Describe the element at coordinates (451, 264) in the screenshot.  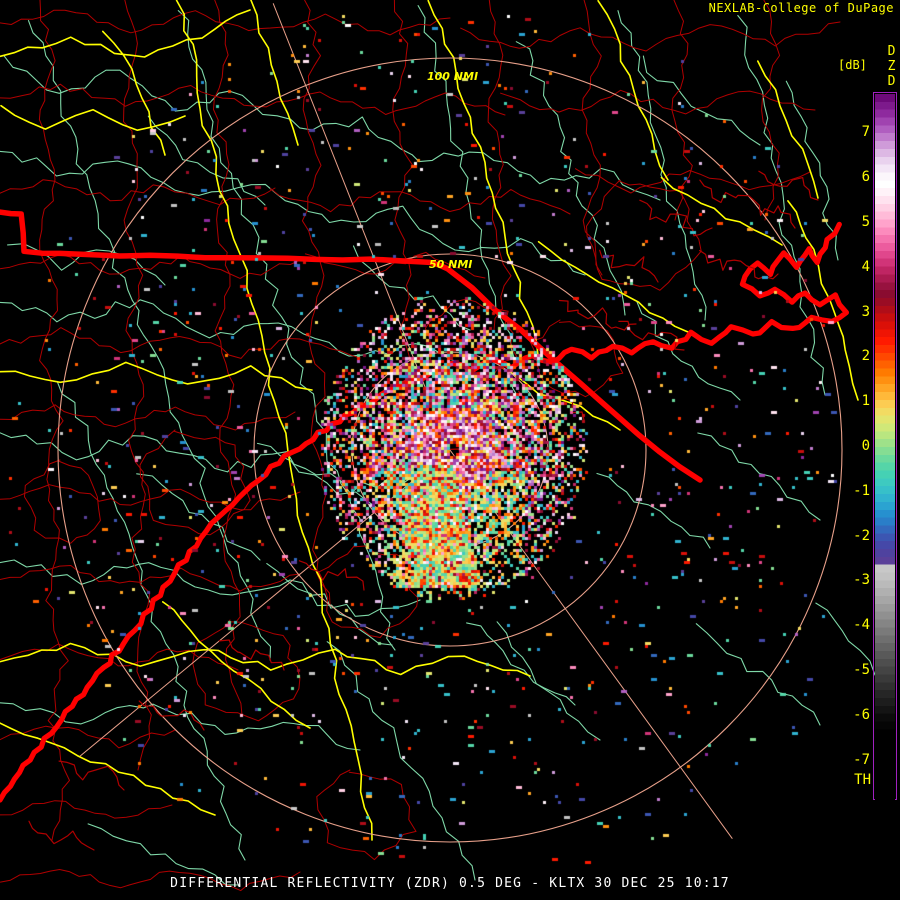
I see `range-ring-label-50nmi: 50 NMI` at that location.